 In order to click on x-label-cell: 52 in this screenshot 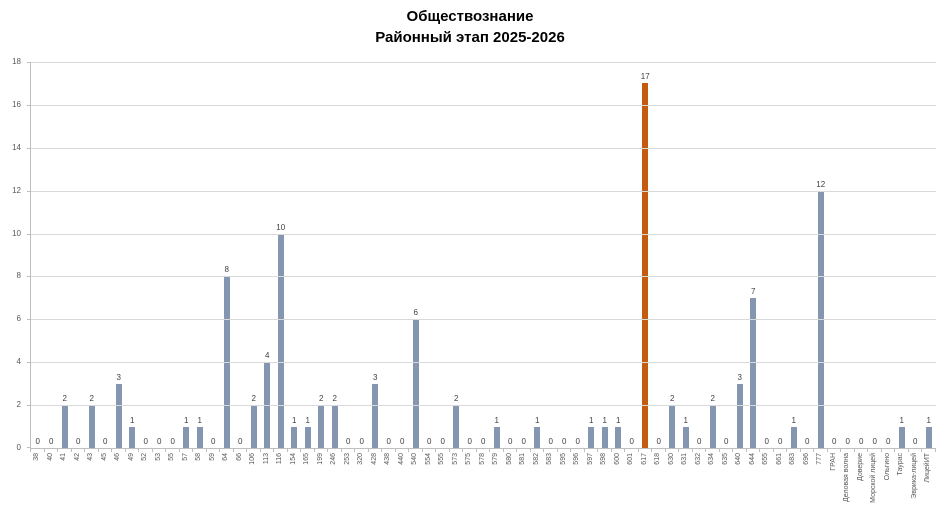, I will do `click(145, 491)`.